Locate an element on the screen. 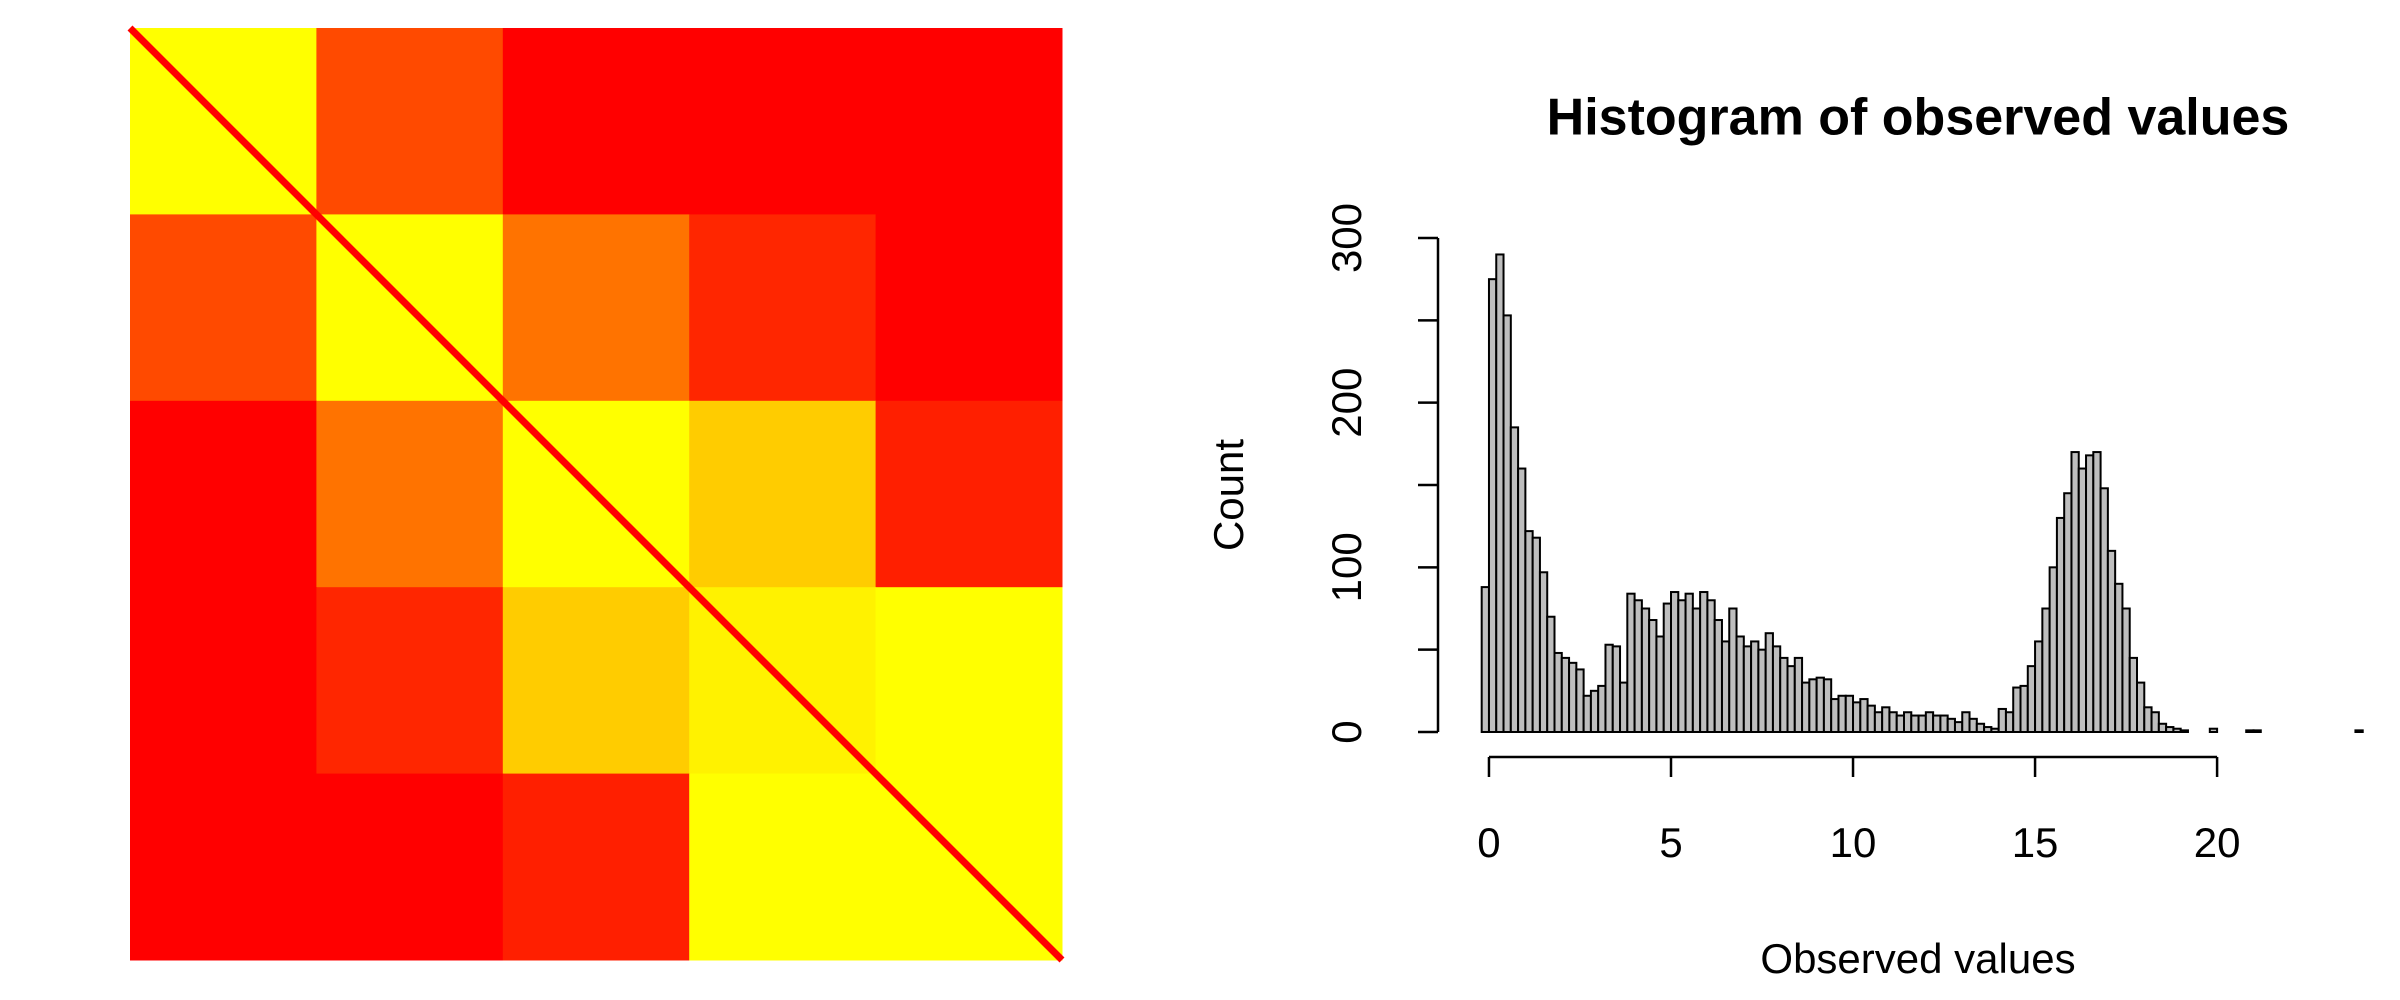  y-tick-label: 100 is located at coordinates (1346, 567).